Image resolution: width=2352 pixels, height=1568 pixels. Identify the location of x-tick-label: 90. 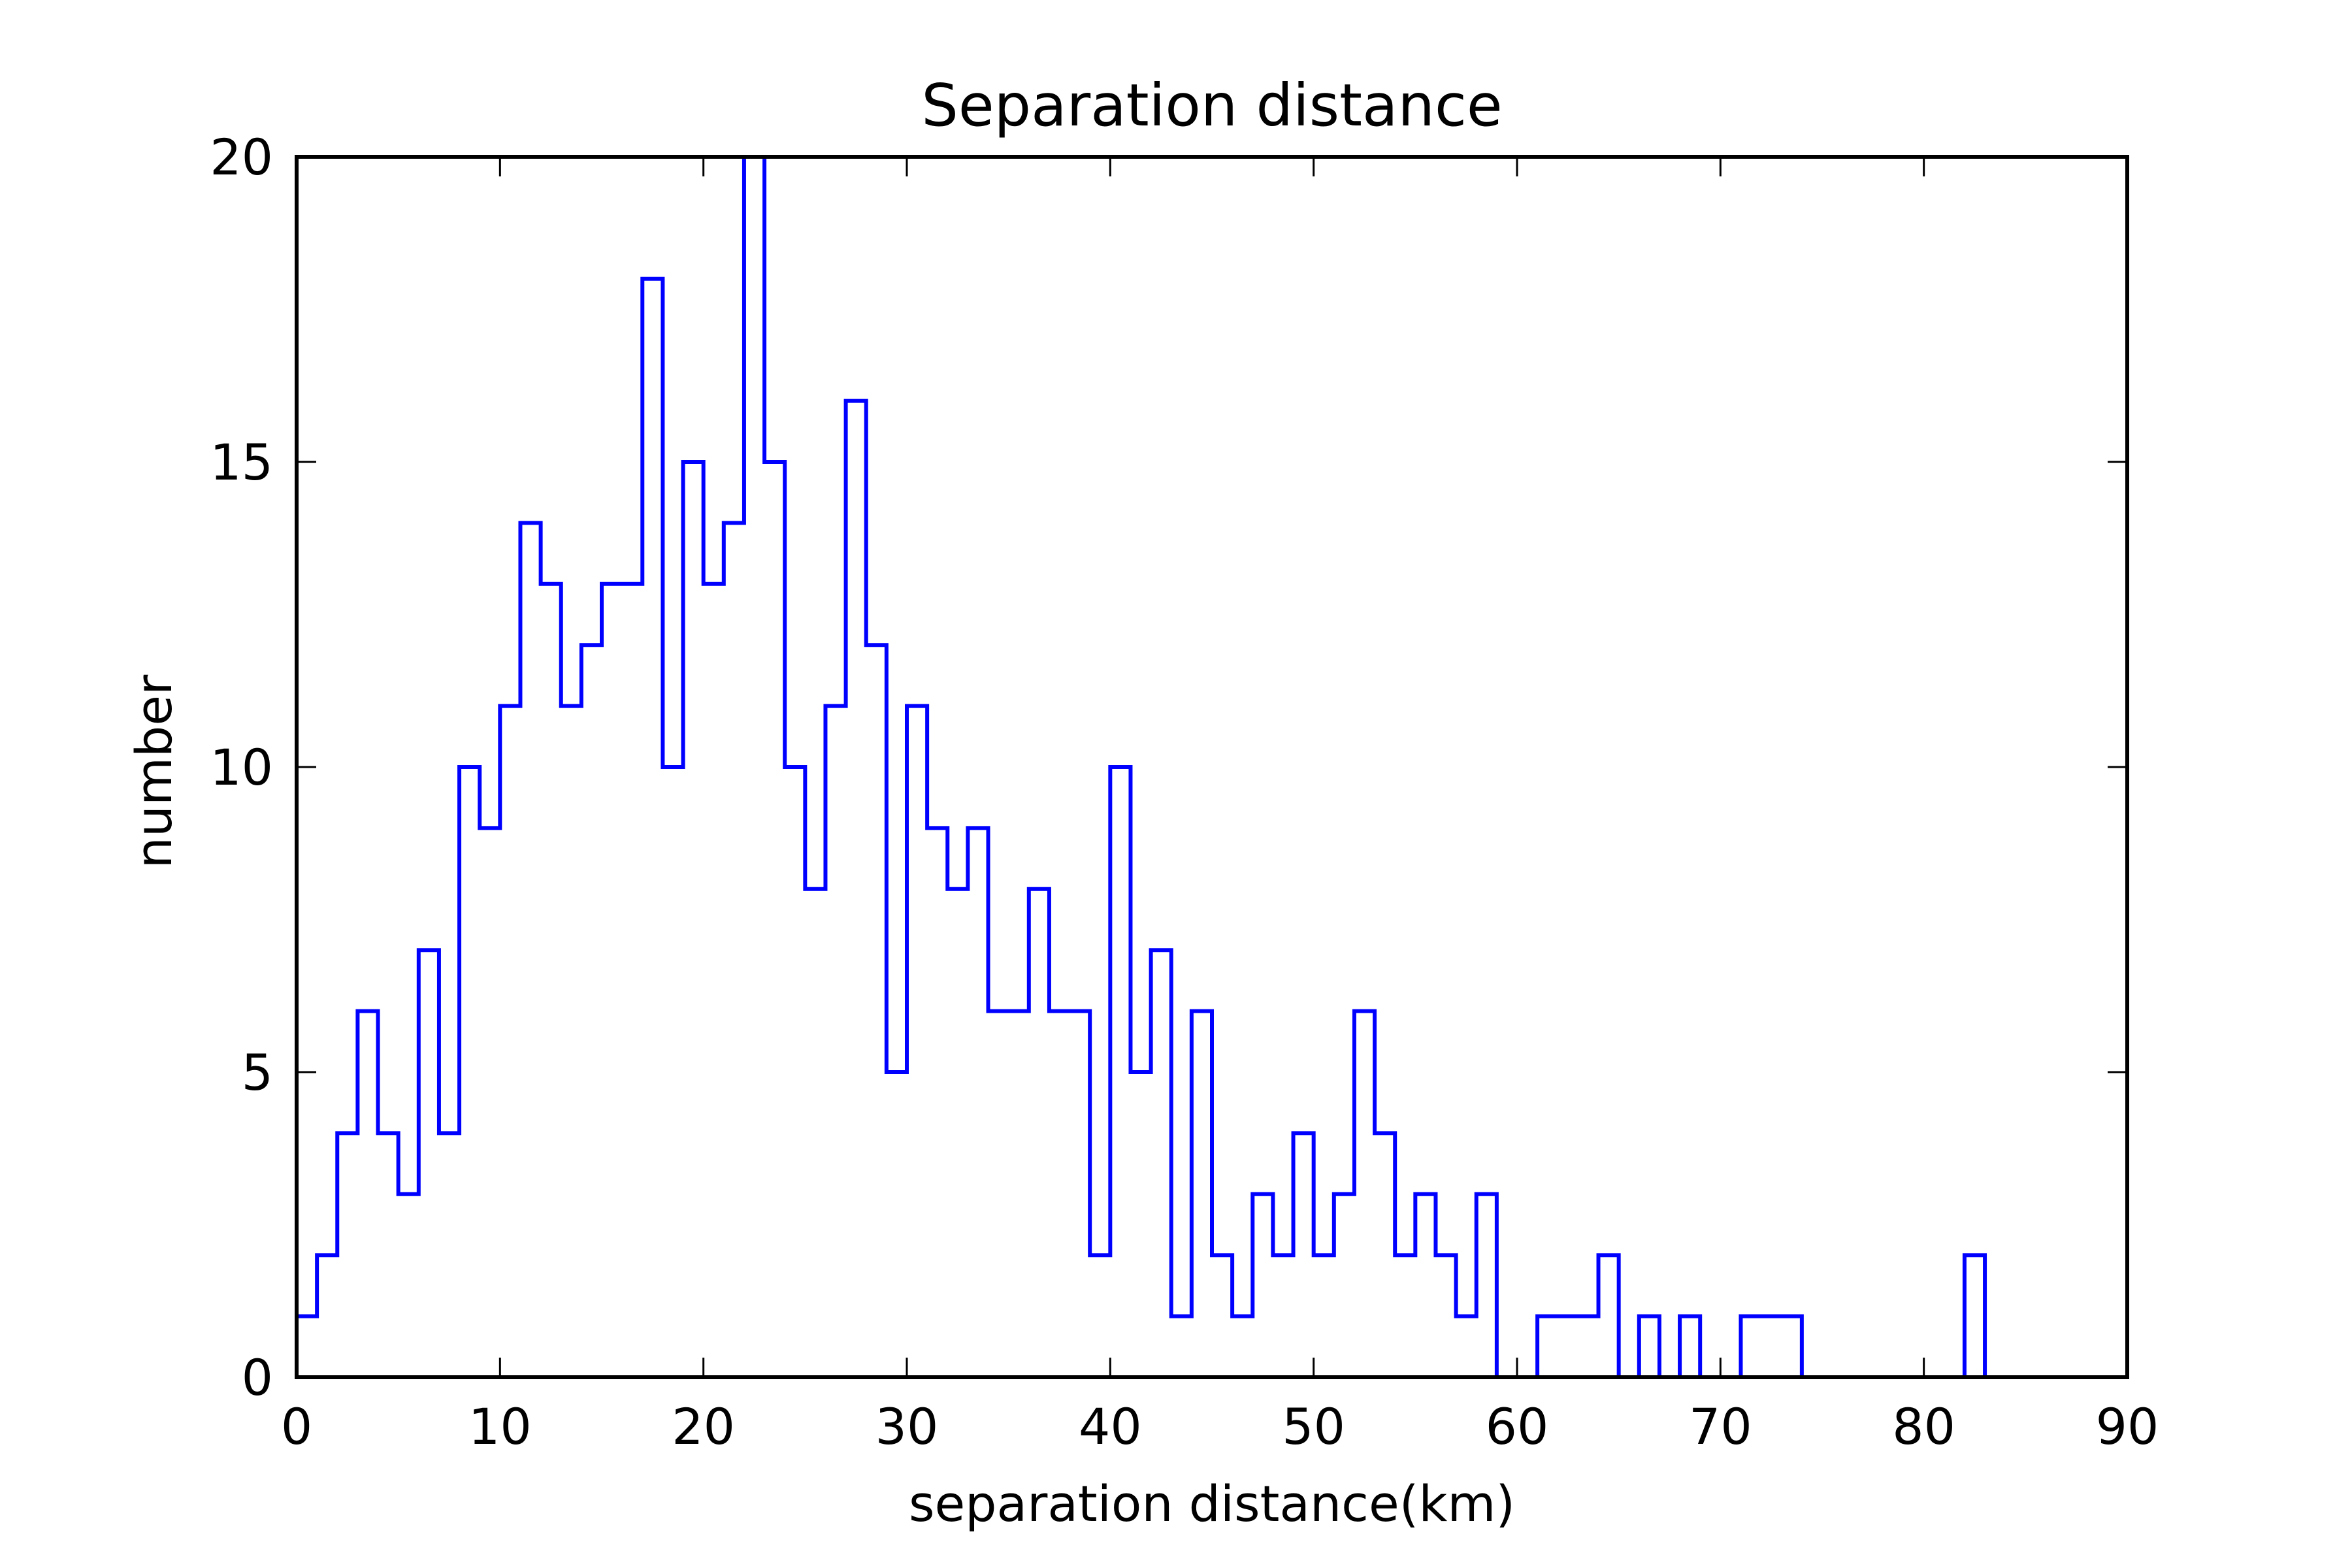
(2127, 1426).